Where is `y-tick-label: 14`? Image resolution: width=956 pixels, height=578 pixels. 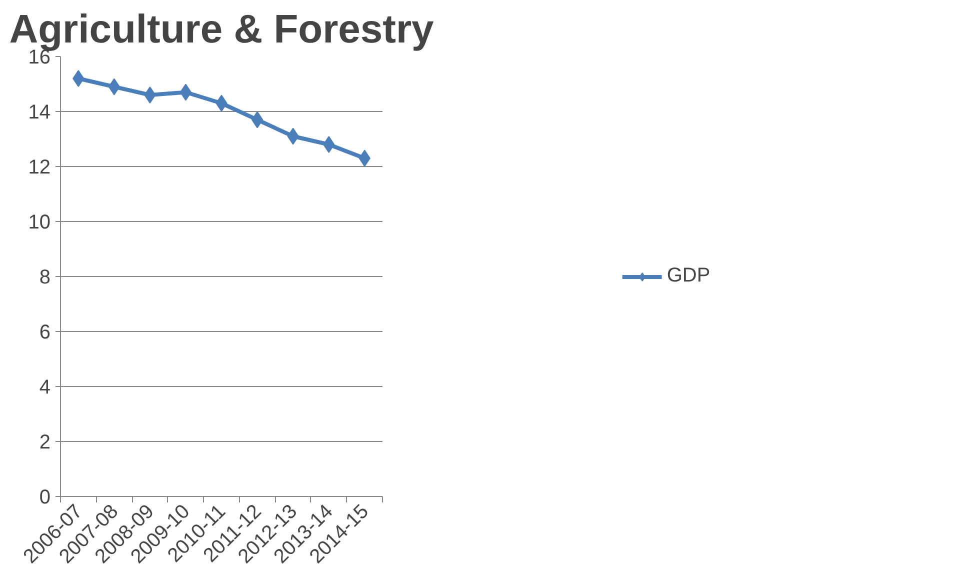 y-tick-label: 14 is located at coordinates (39, 113).